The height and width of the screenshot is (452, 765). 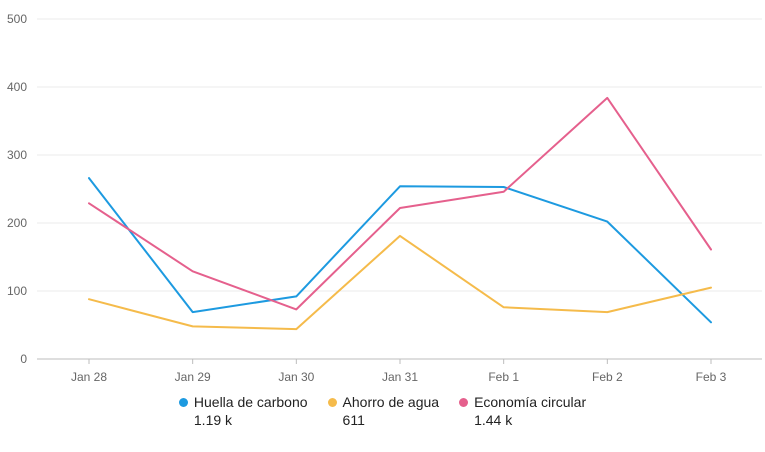 What do you see at coordinates (503, 377) in the screenshot?
I see `x-tick-label: Feb 1` at bounding box center [503, 377].